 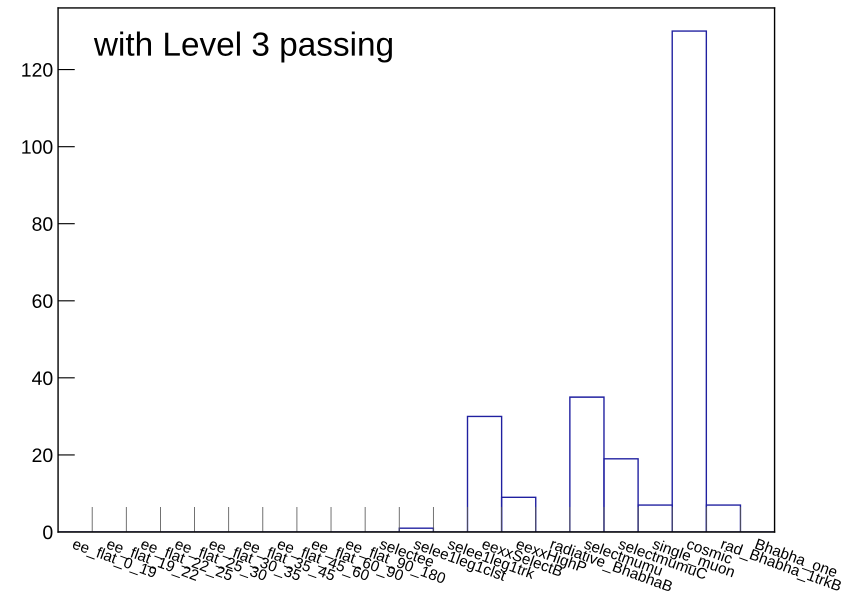 I want to click on y-tick-label: 80, so click(x=42, y=224).